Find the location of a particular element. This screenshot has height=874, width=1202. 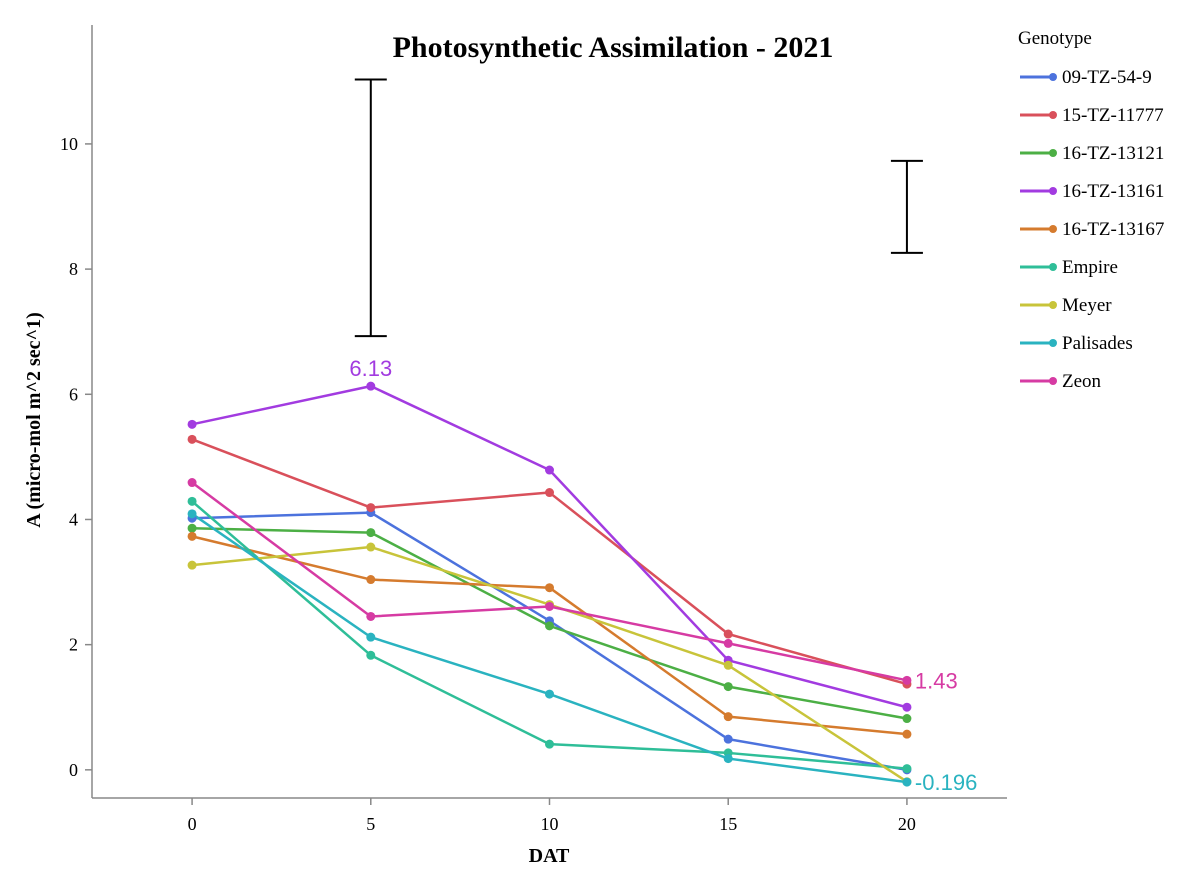

y-tick-label: 8 is located at coordinates (73, 269).